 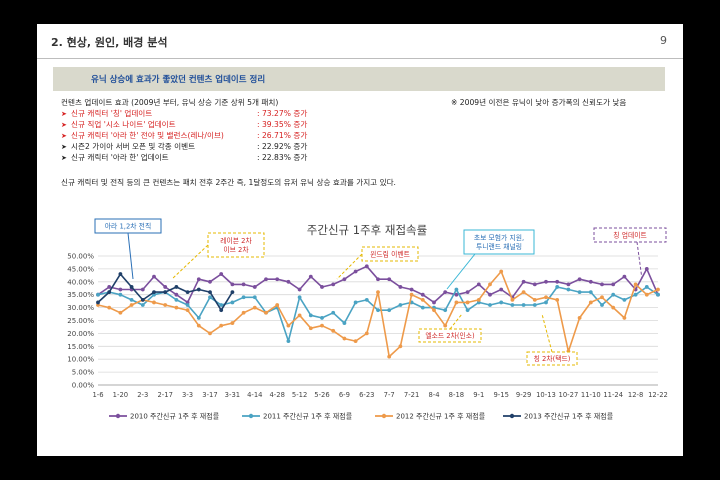 I want to click on callout-text-line: 윈드림 이벤트, so click(x=390, y=254).